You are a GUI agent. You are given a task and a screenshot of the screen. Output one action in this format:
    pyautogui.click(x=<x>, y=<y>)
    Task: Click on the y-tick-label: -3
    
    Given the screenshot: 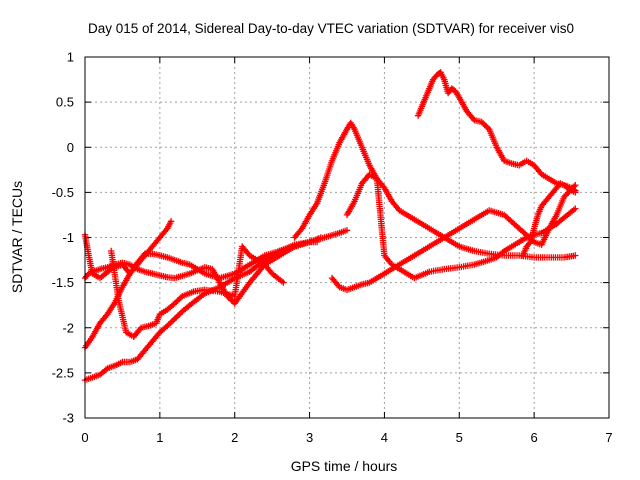 What is the action you would take?
    pyautogui.click(x=68, y=418)
    